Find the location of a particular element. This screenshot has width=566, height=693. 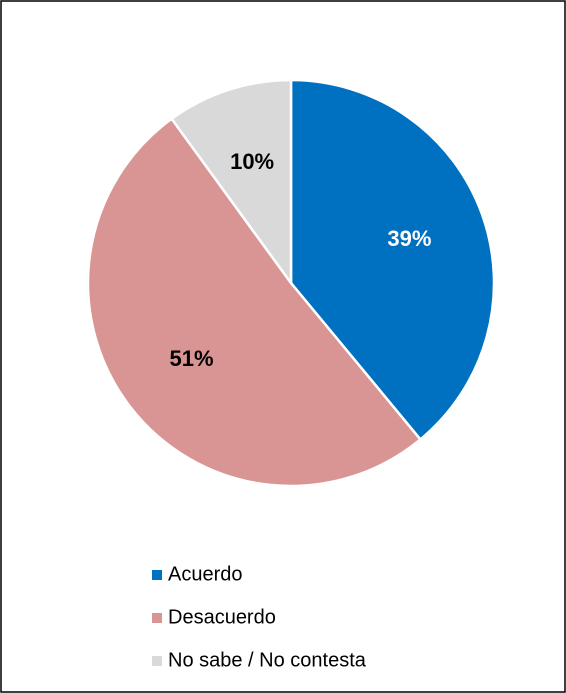

data-label: 51% is located at coordinates (192, 358).